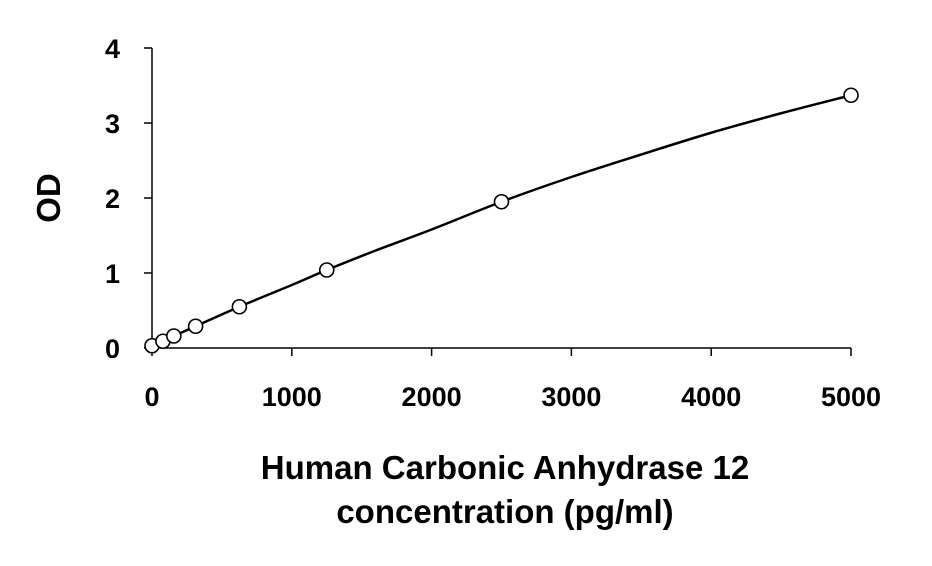 The image size is (932, 566). What do you see at coordinates (112, 349) in the screenshot?
I see `y-tick-label: 0` at bounding box center [112, 349].